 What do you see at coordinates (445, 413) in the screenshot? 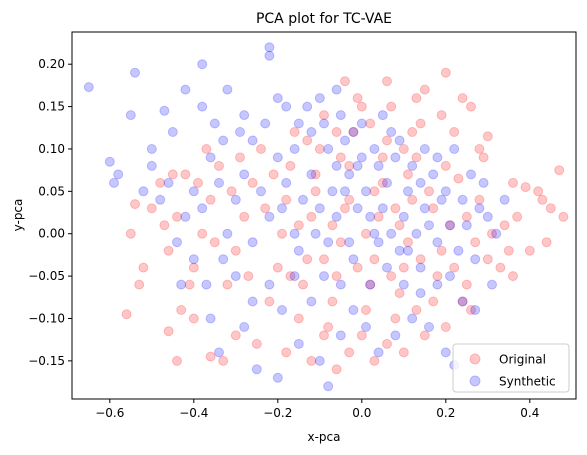
I see `x-tick-label: 0.2` at bounding box center [445, 413].